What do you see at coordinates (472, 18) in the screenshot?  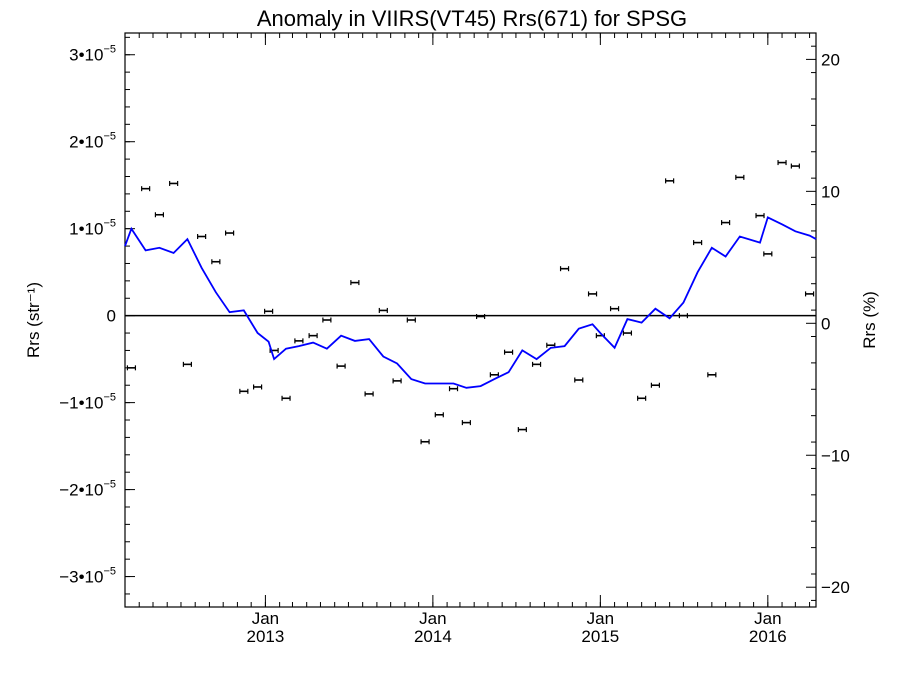 I see `chart-title: Anomaly in VIIRS(VT45) Rrs(671) for SPSG` at bounding box center [472, 18].